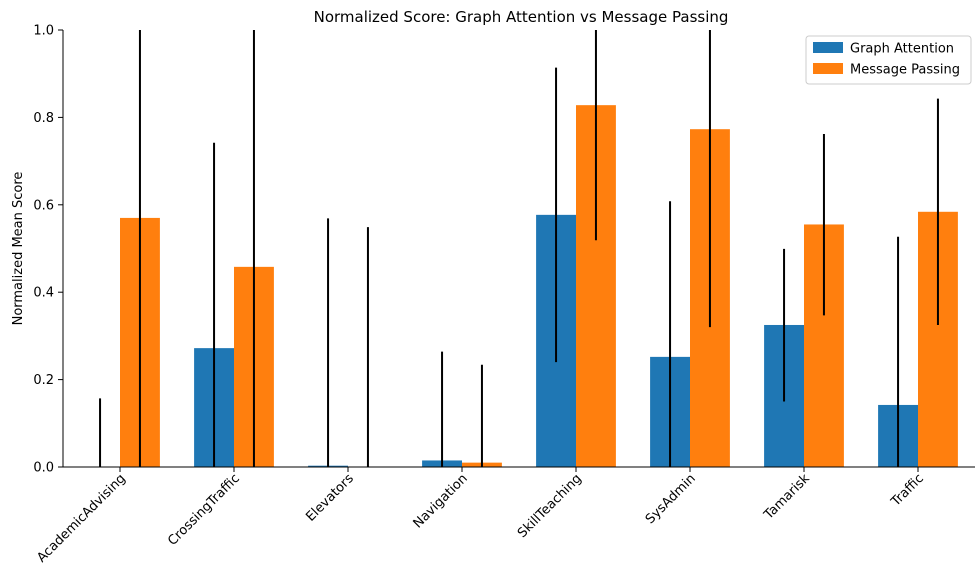 Image resolution: width=976 pixels, height=583 pixels. Describe the element at coordinates (671, 499) in the screenshot. I see `x-tick-label: SysAdmin` at that location.